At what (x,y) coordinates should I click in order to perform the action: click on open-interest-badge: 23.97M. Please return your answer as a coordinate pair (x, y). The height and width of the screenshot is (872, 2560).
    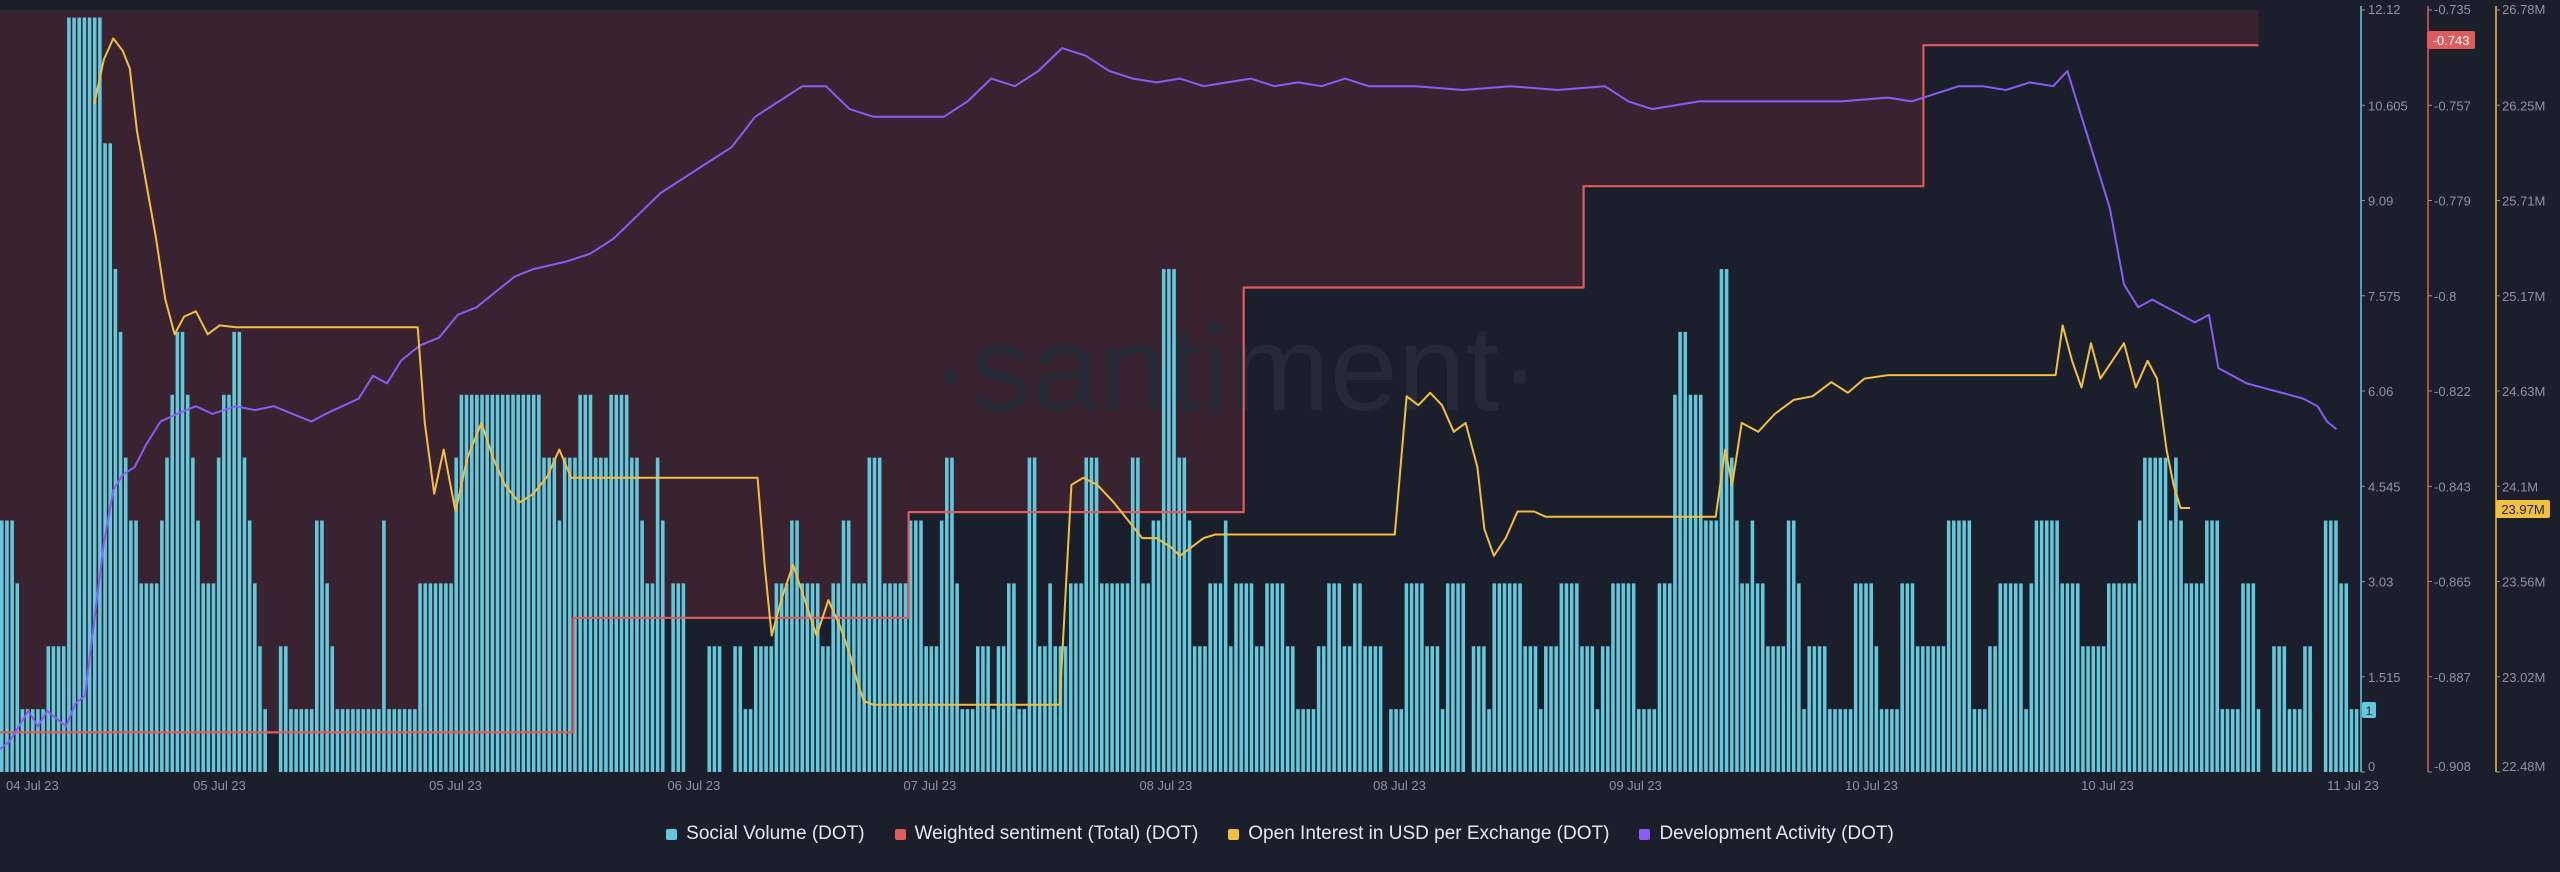
    Looking at the image, I should click on (2522, 509).